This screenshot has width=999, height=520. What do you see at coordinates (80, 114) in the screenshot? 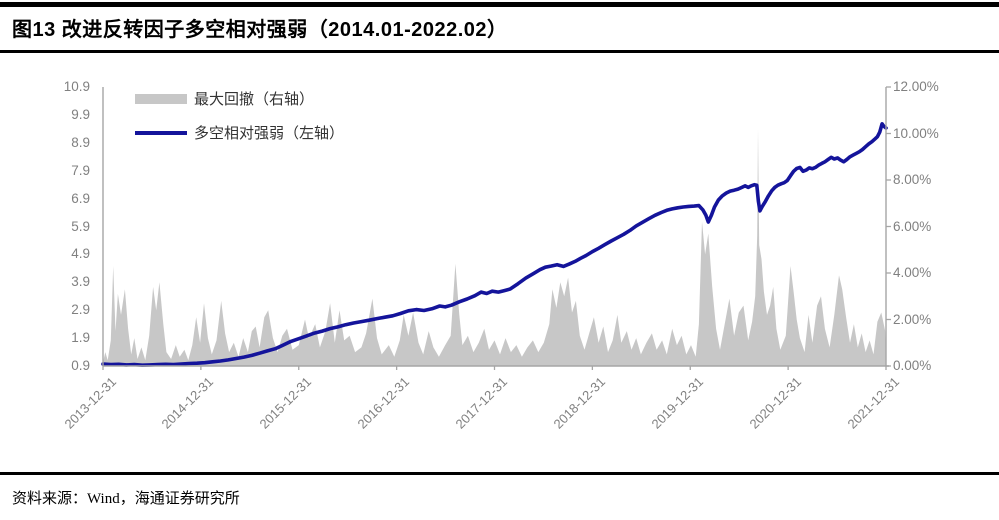
I see `y-axis-label-left: 9.9` at bounding box center [80, 114].